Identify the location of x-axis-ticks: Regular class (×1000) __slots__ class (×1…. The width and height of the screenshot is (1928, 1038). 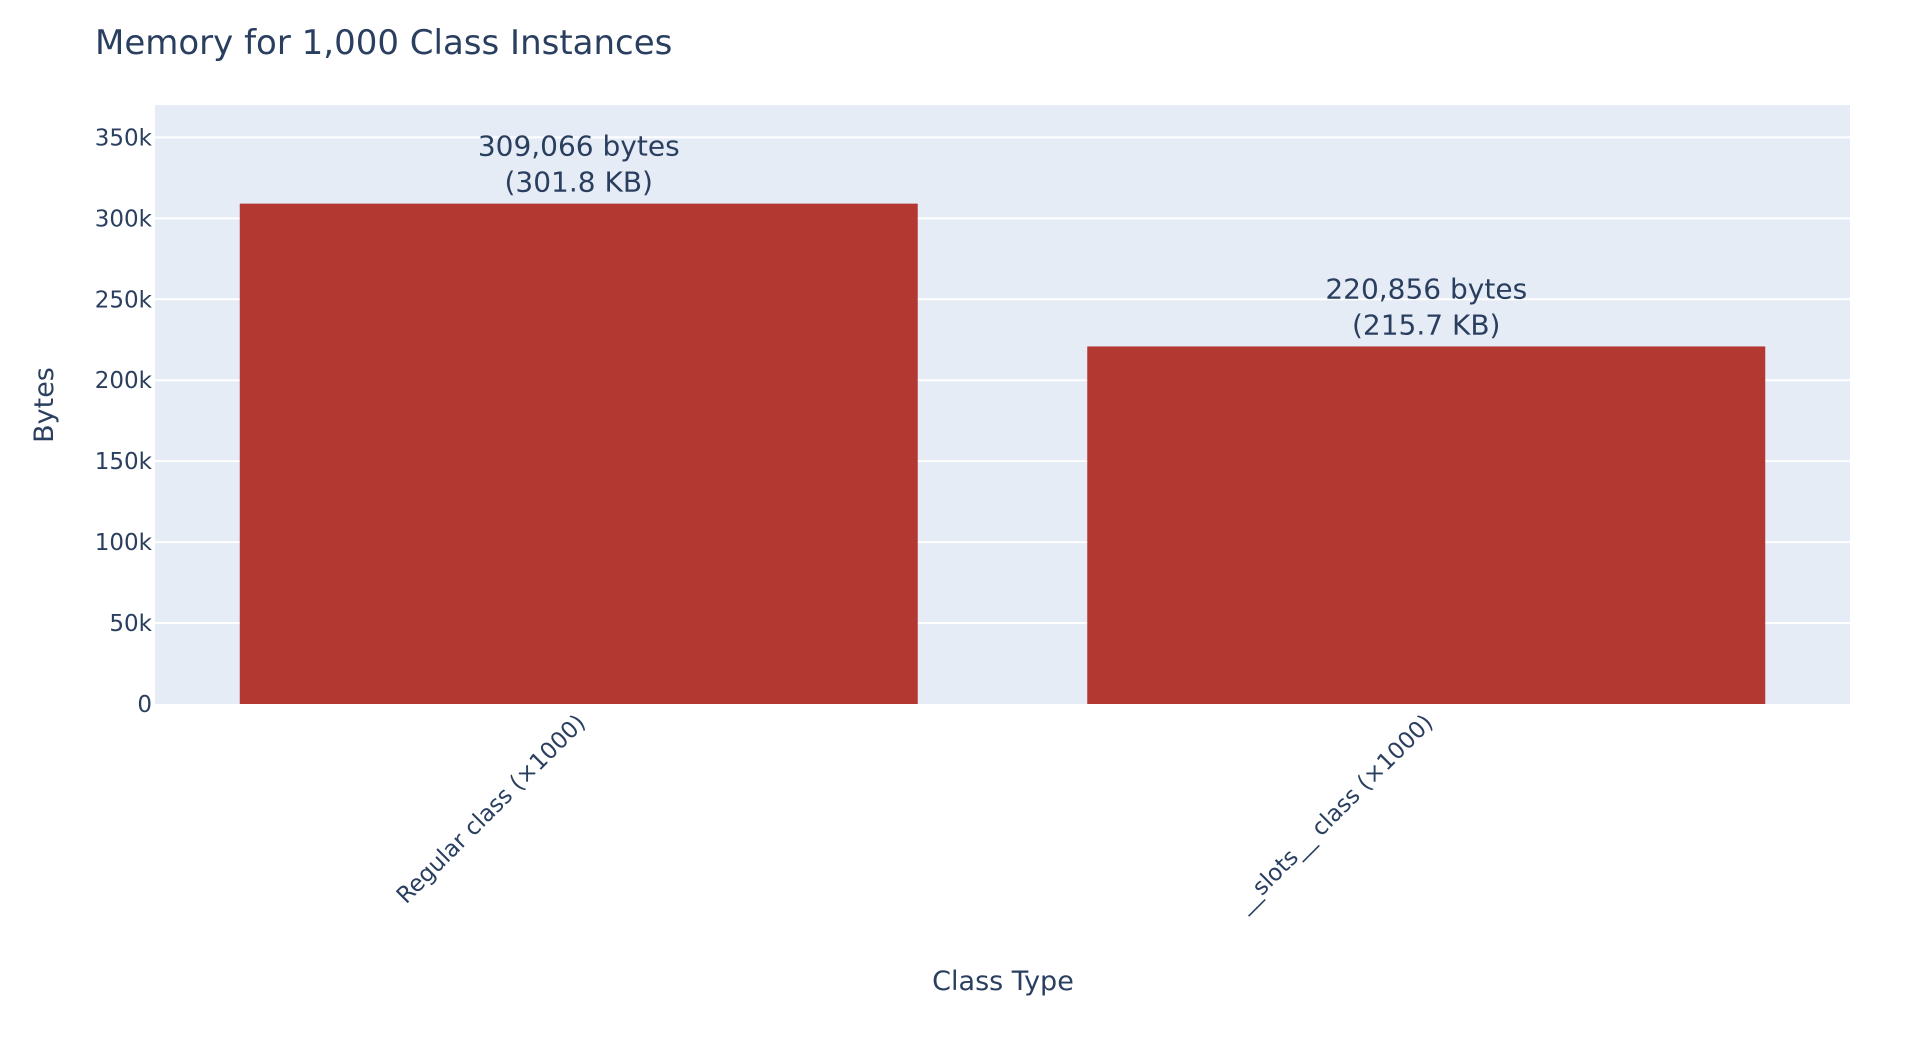
(915, 814).